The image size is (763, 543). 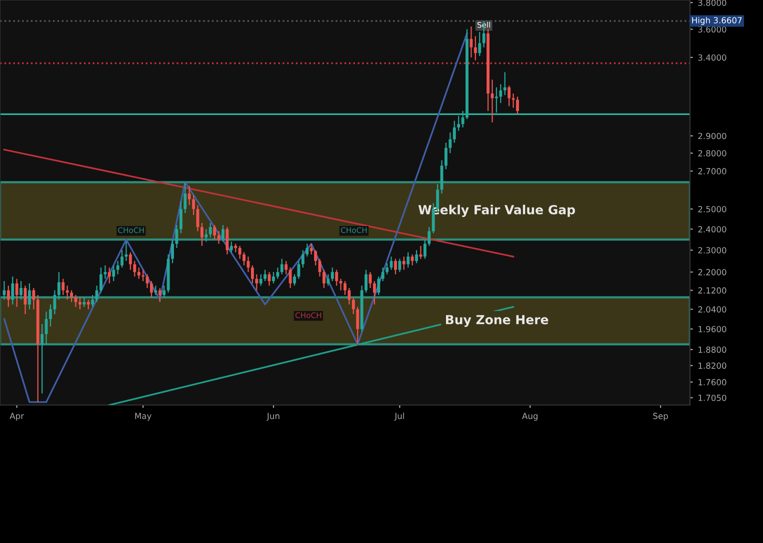 What do you see at coordinates (712, 3) in the screenshot?
I see `y-tick-label: 3.8000` at bounding box center [712, 3].